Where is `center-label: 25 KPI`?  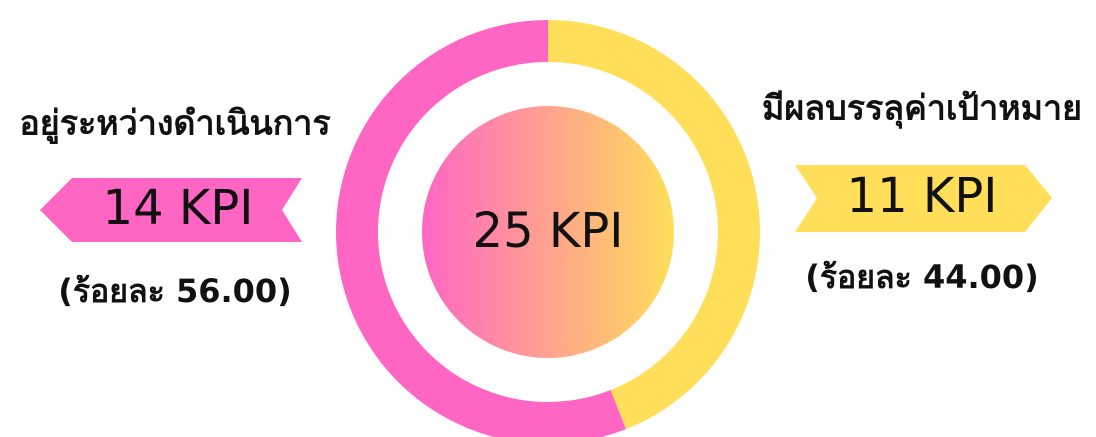
center-label: 25 KPI is located at coordinates (548, 231).